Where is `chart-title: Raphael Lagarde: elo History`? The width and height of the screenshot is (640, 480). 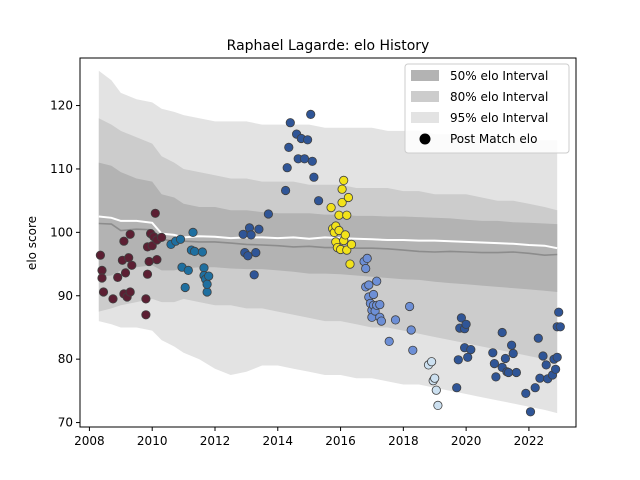 chart-title: Raphael Lagarde: elo History is located at coordinates (328, 46).